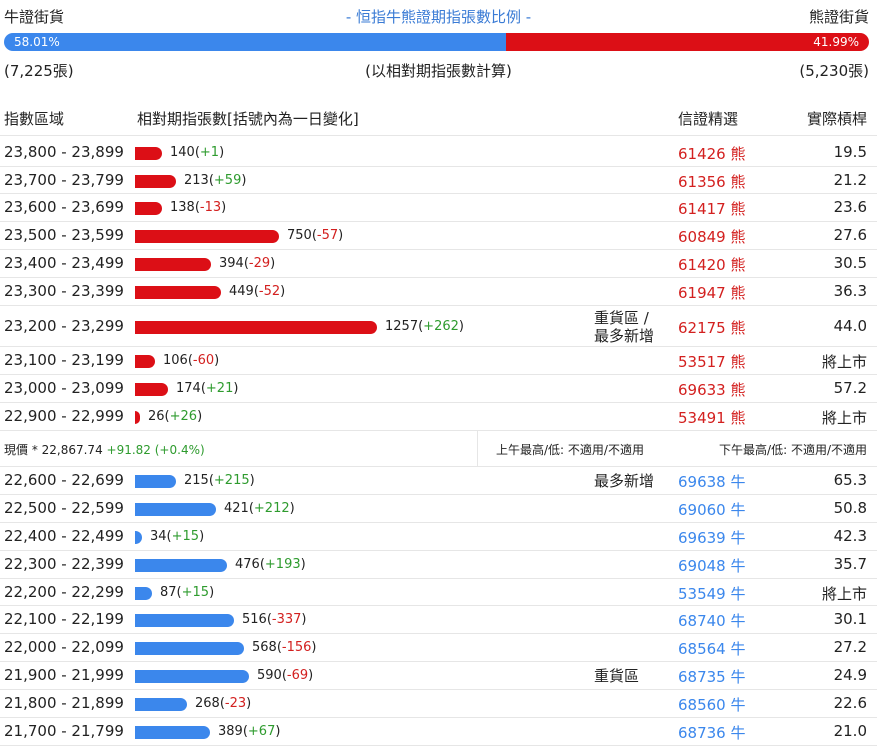  I want to click on volume-value: 389, so click(230, 731).